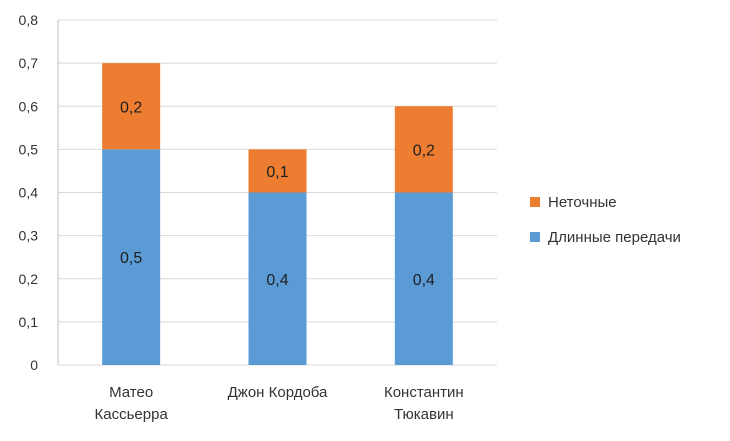 The width and height of the screenshot is (730, 441). I want to click on y-tick-label: 0,7, so click(29, 63).